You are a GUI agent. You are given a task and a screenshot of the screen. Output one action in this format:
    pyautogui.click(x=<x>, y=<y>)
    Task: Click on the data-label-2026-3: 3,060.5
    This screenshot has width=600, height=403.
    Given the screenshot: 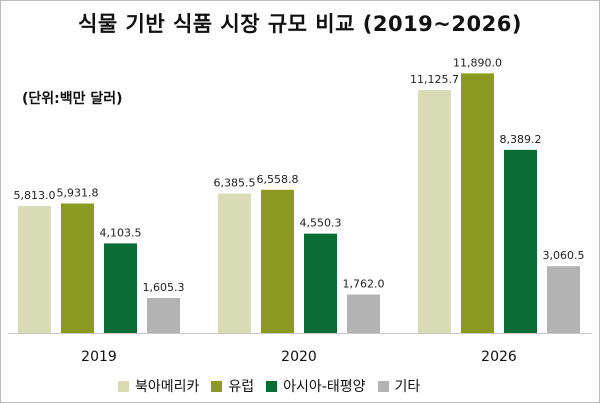 What is the action you would take?
    pyautogui.click(x=564, y=255)
    